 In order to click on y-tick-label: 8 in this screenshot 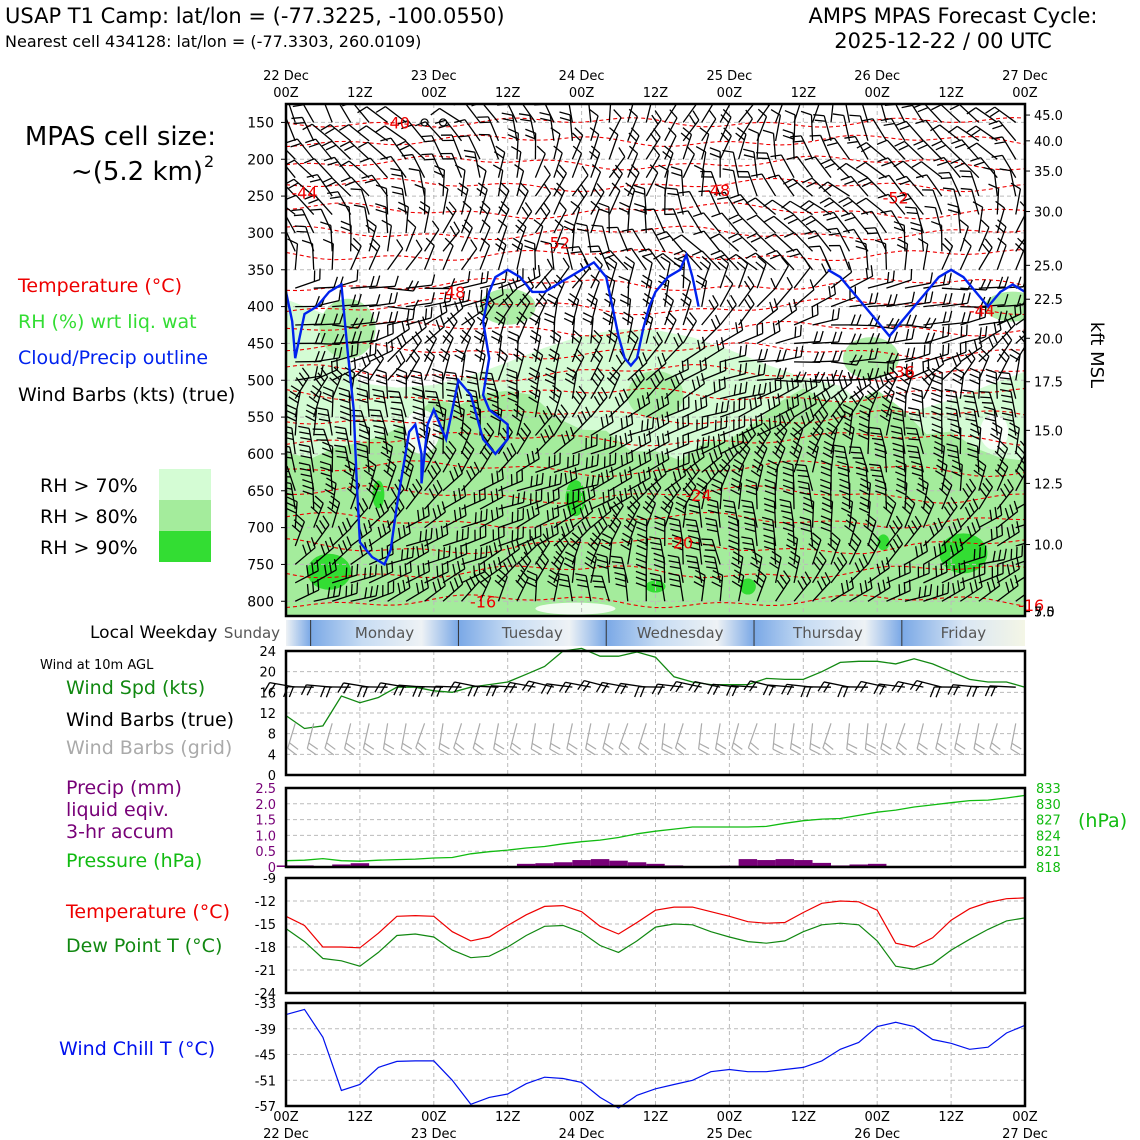, I will do `click(272, 735)`.